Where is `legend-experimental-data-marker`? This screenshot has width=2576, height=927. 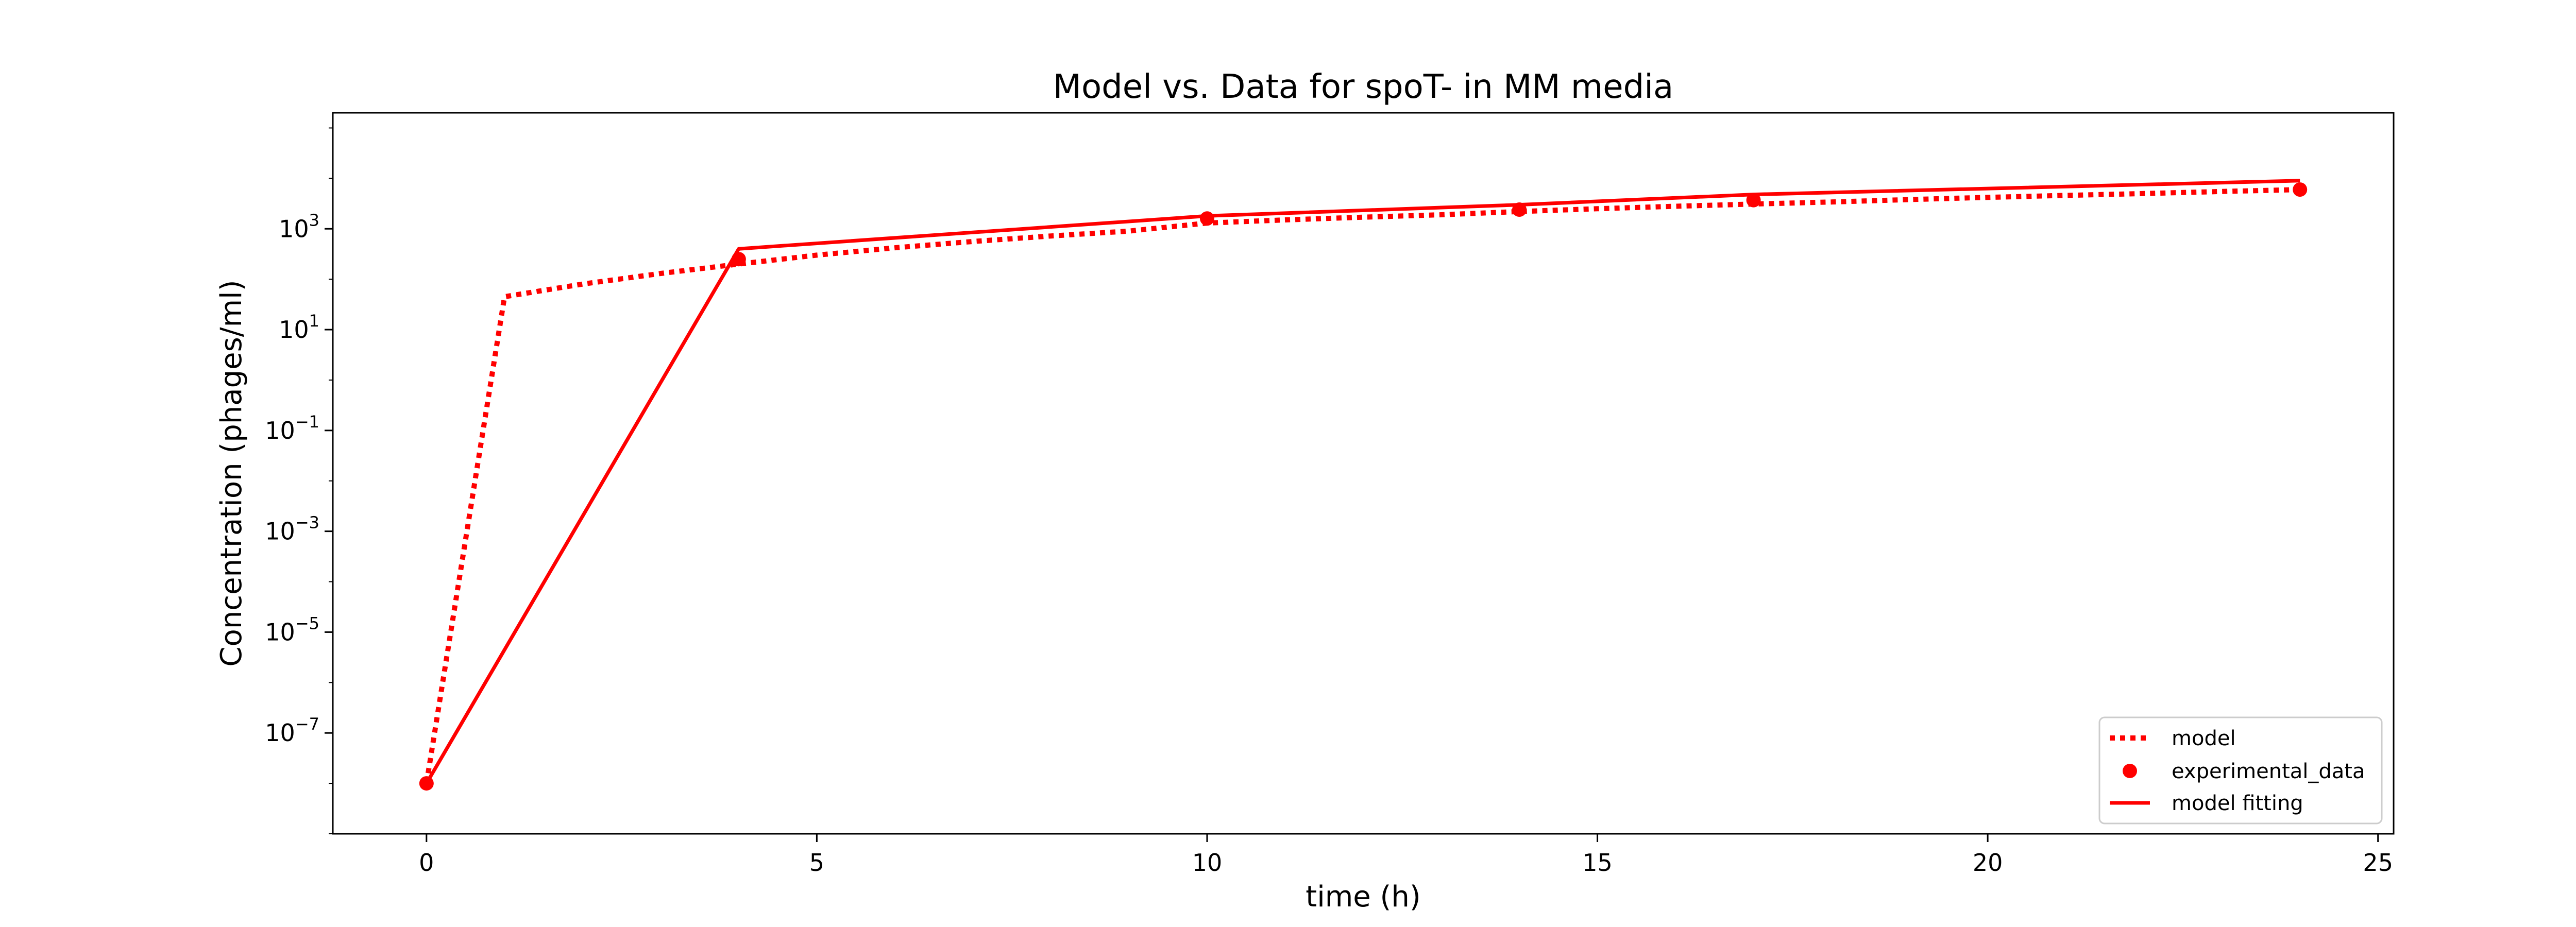 legend-experimental-data-marker is located at coordinates (2130, 771).